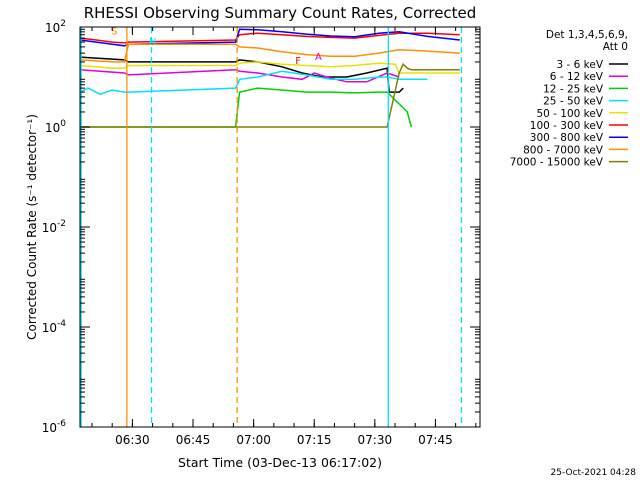 The height and width of the screenshot is (480, 640). I want to click on y-tick-label-2: 10⁻², so click(54, 227).